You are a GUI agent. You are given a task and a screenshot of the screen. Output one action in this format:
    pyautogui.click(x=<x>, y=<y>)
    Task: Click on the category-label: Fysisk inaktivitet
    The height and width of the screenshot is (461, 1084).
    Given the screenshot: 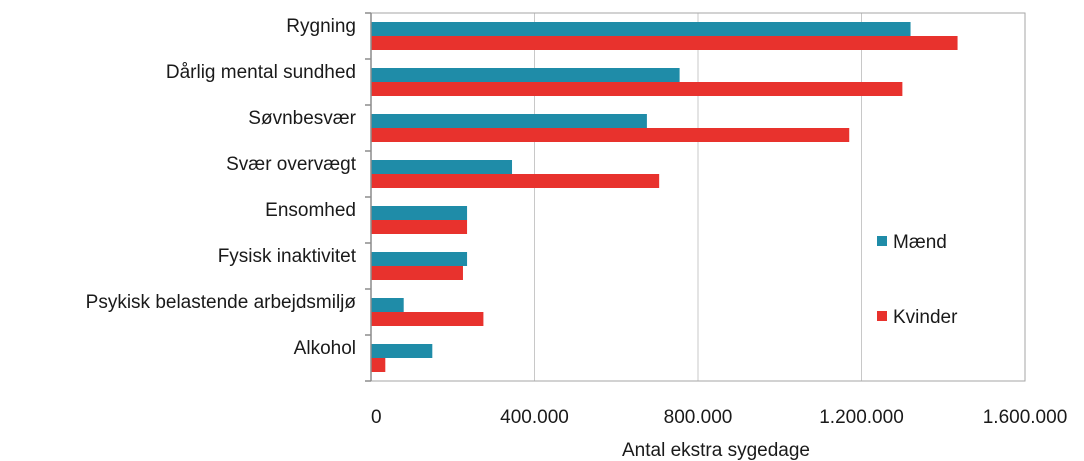 What is the action you would take?
    pyautogui.click(x=287, y=256)
    